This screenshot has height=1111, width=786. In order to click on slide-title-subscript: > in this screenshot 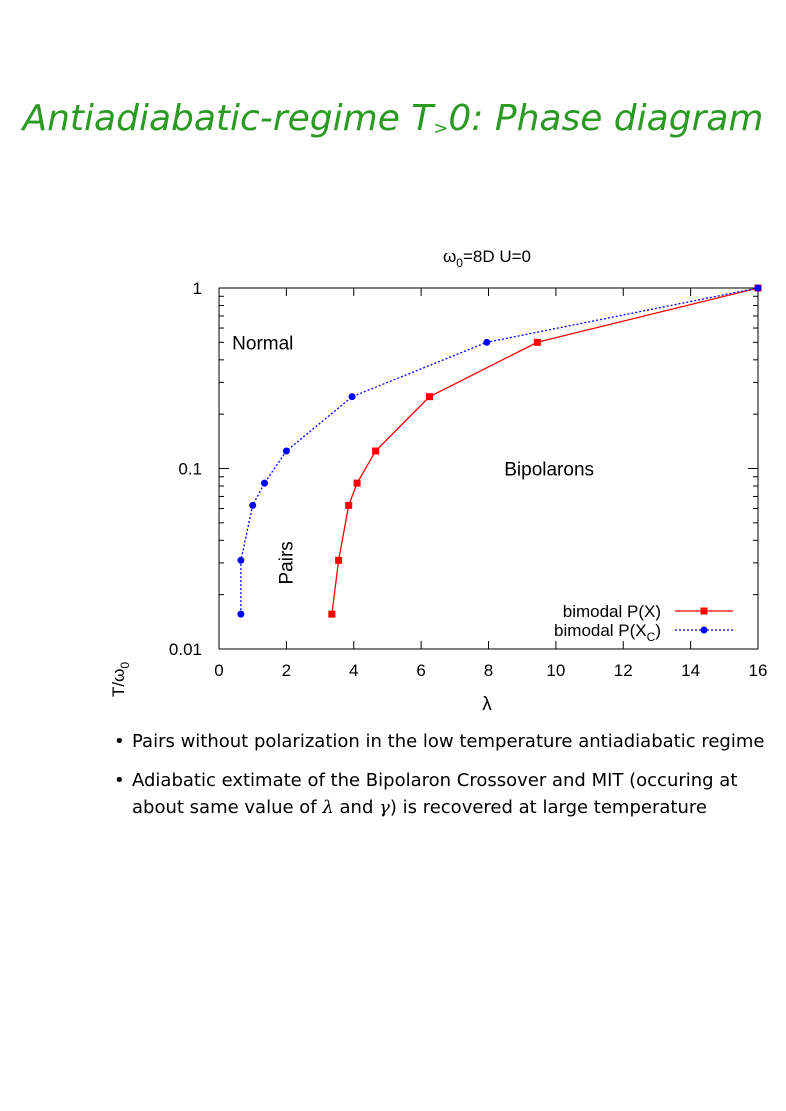, I will do `click(441, 128)`.